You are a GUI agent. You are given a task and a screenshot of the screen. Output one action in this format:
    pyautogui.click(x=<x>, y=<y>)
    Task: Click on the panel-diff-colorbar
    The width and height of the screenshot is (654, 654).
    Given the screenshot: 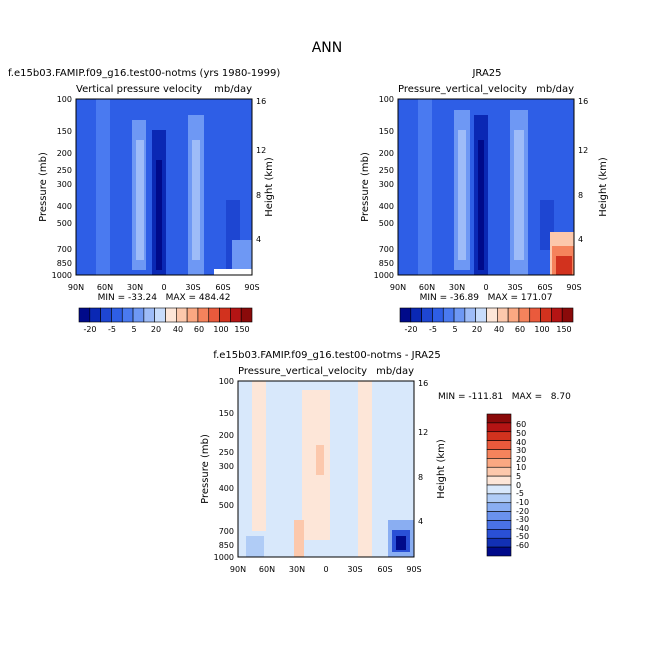 What is the action you would take?
    pyautogui.click(x=499, y=485)
    